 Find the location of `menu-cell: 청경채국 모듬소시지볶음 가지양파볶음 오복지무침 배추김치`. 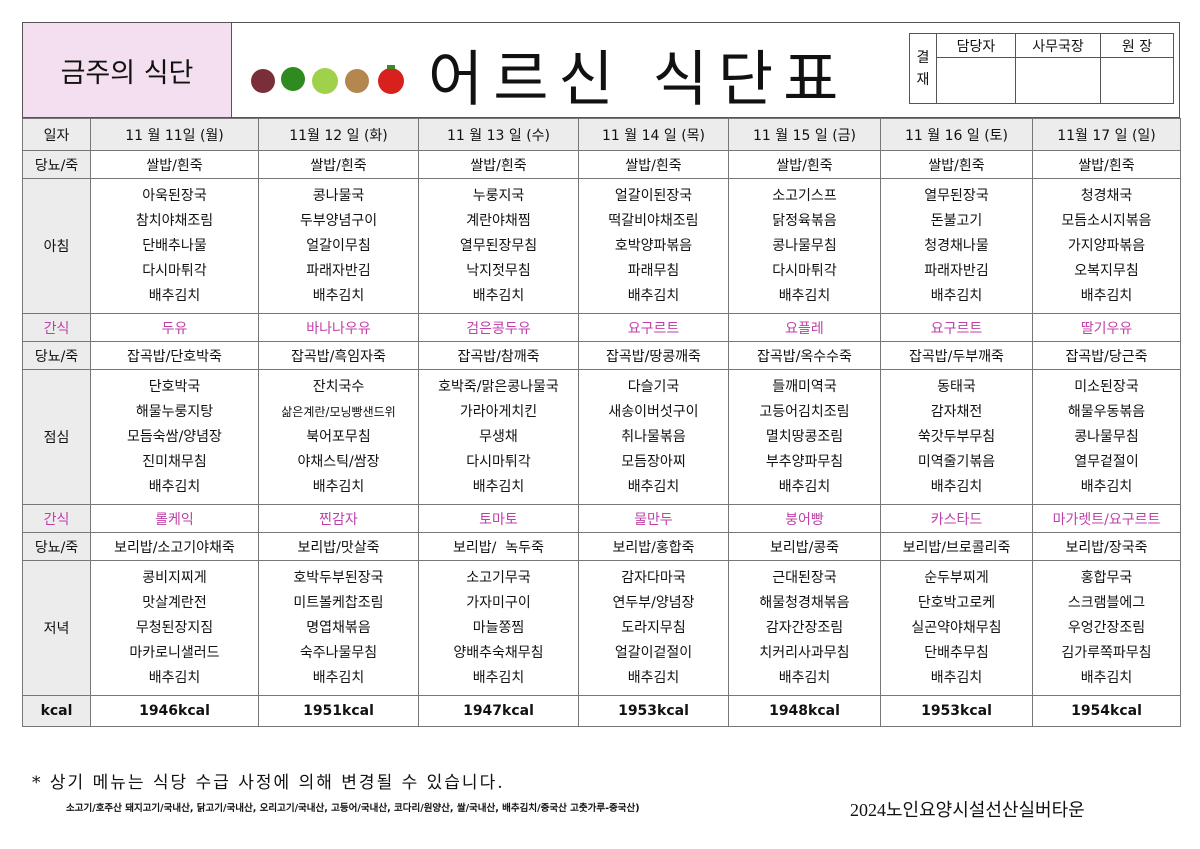

menu-cell: 청경채국 모듬소시지볶음 가지양파볶음 오복지무침 배추김치 is located at coordinates (1106, 246).